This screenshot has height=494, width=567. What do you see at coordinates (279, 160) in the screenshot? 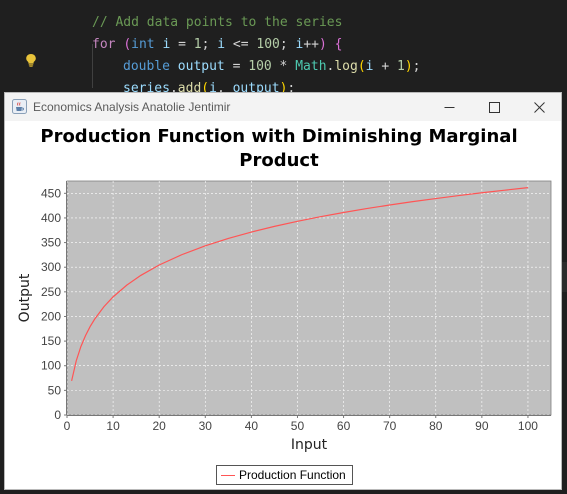
I see `chart-title-line-2: Product` at bounding box center [279, 160].